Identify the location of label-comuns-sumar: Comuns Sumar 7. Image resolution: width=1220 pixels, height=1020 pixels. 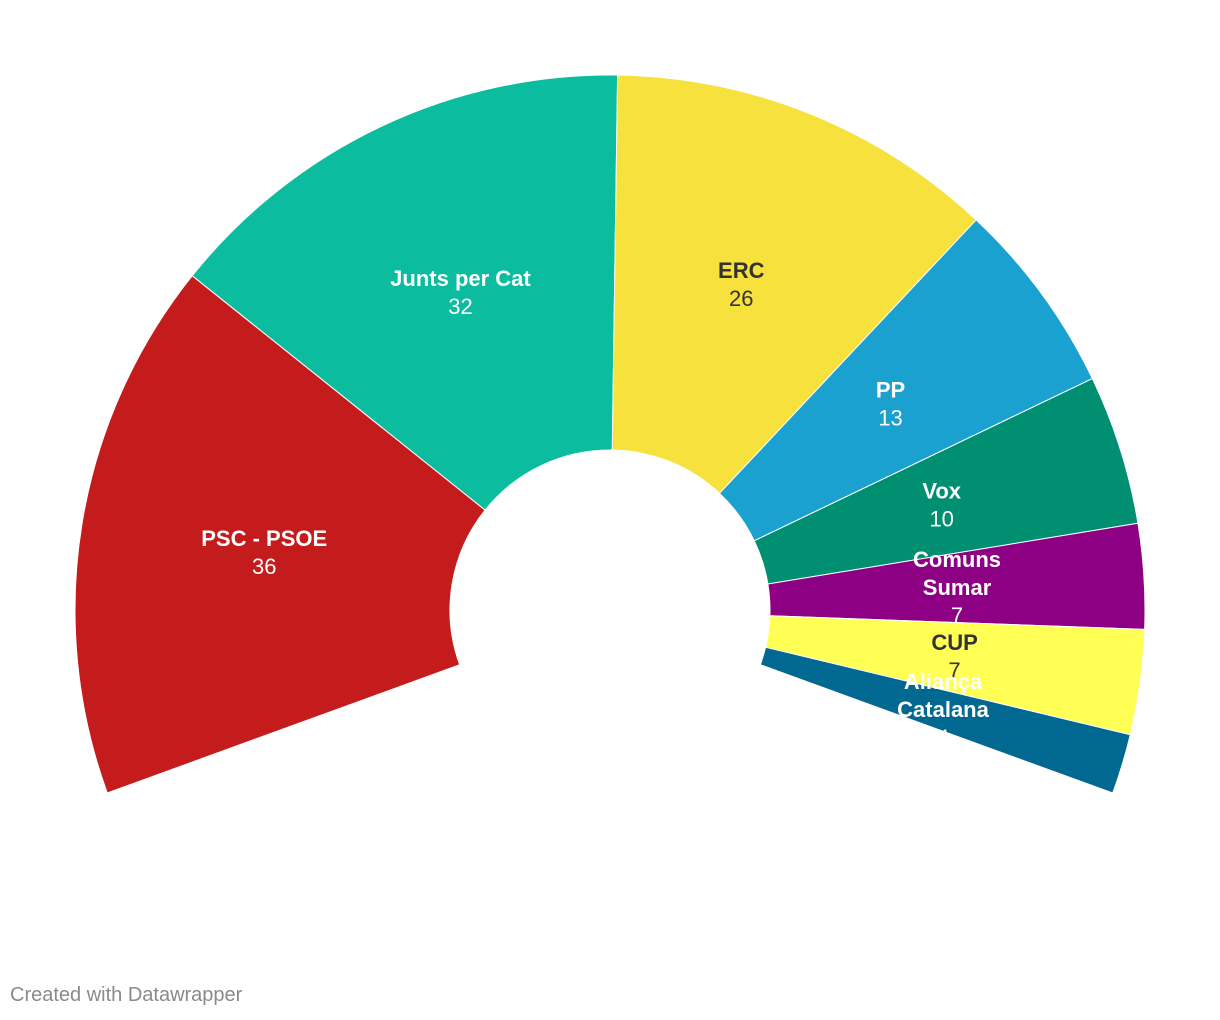
(957, 587).